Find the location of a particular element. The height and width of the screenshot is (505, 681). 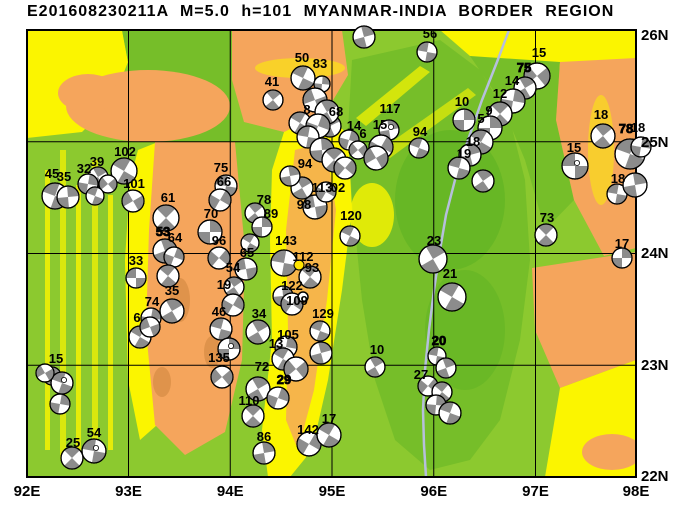

event-label: 12 is located at coordinates (500, 93).